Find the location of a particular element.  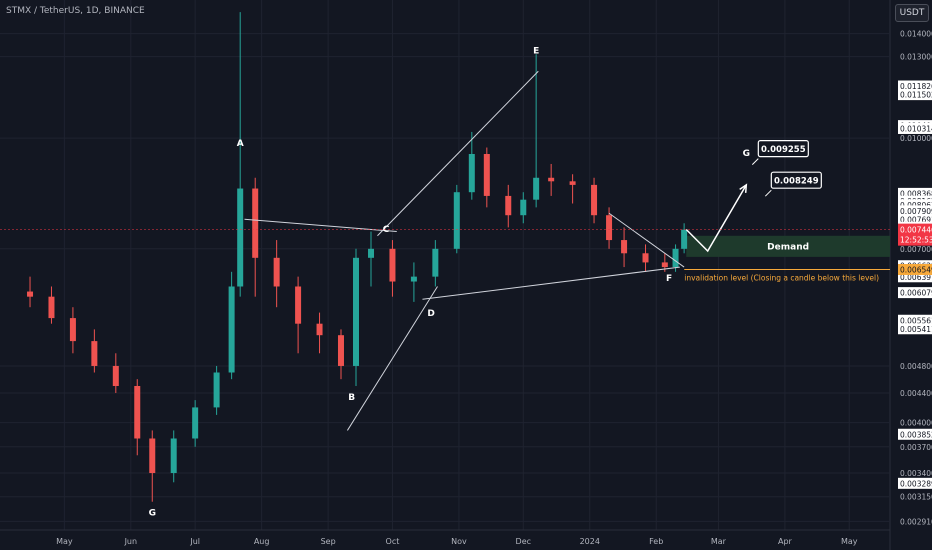

y-tick-label: 0.005411 is located at coordinates (916, 329).